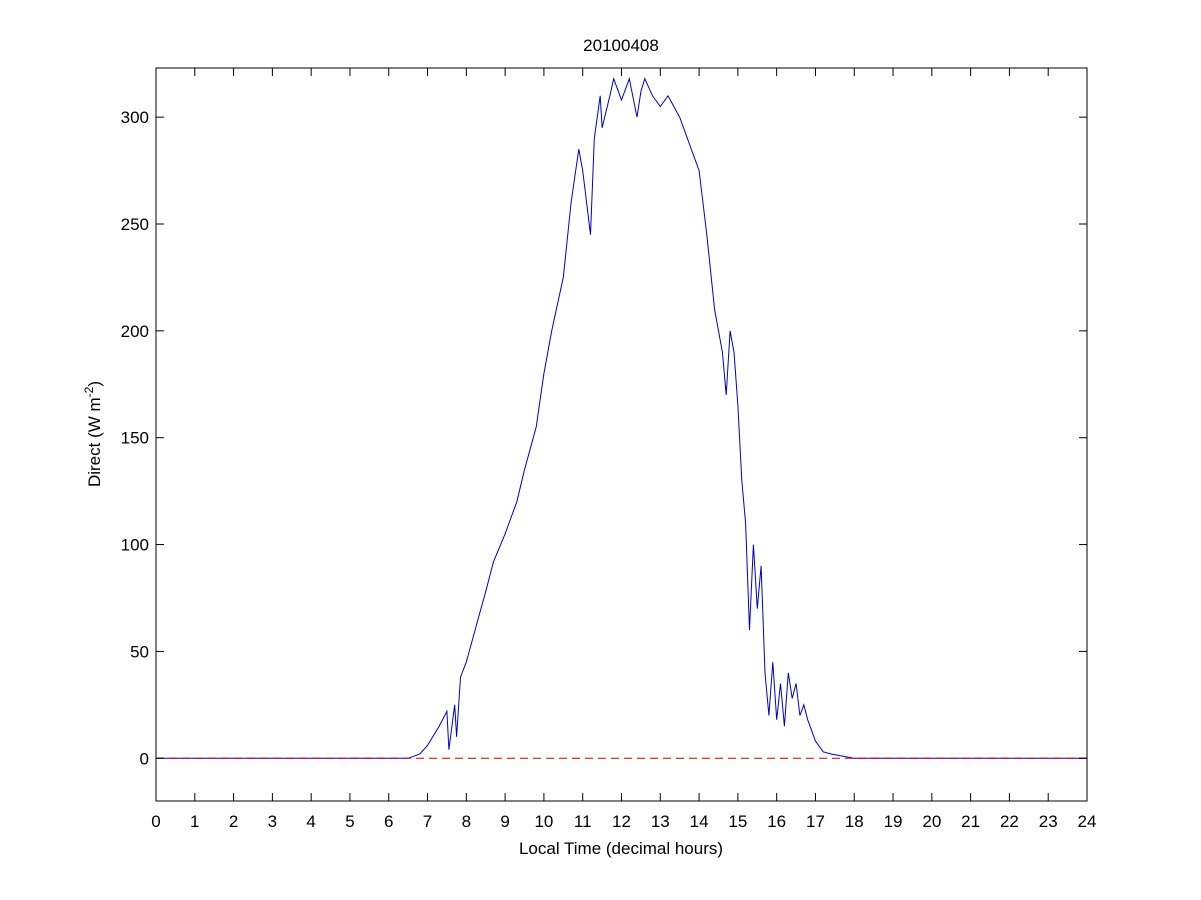 This screenshot has height=900, width=1201. I want to click on x-tick-label: 5, so click(349, 821).